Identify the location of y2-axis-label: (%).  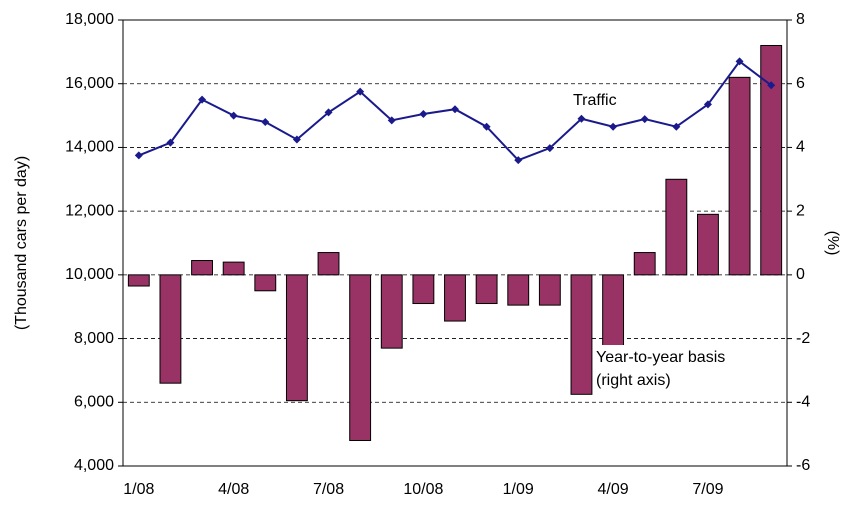
(832, 243).